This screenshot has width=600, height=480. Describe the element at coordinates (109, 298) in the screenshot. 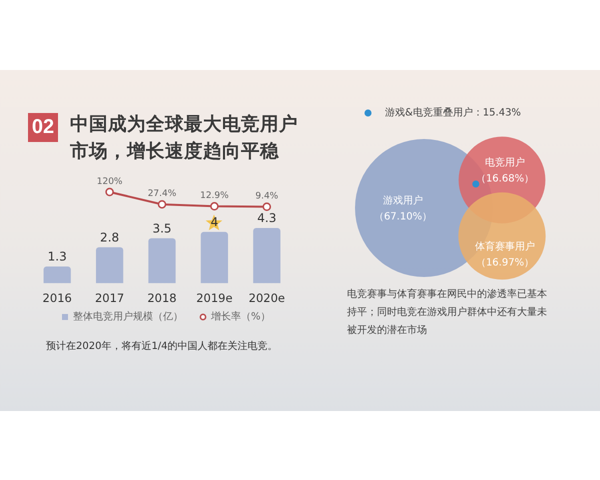

I see `x-tick-label: 2017` at that location.